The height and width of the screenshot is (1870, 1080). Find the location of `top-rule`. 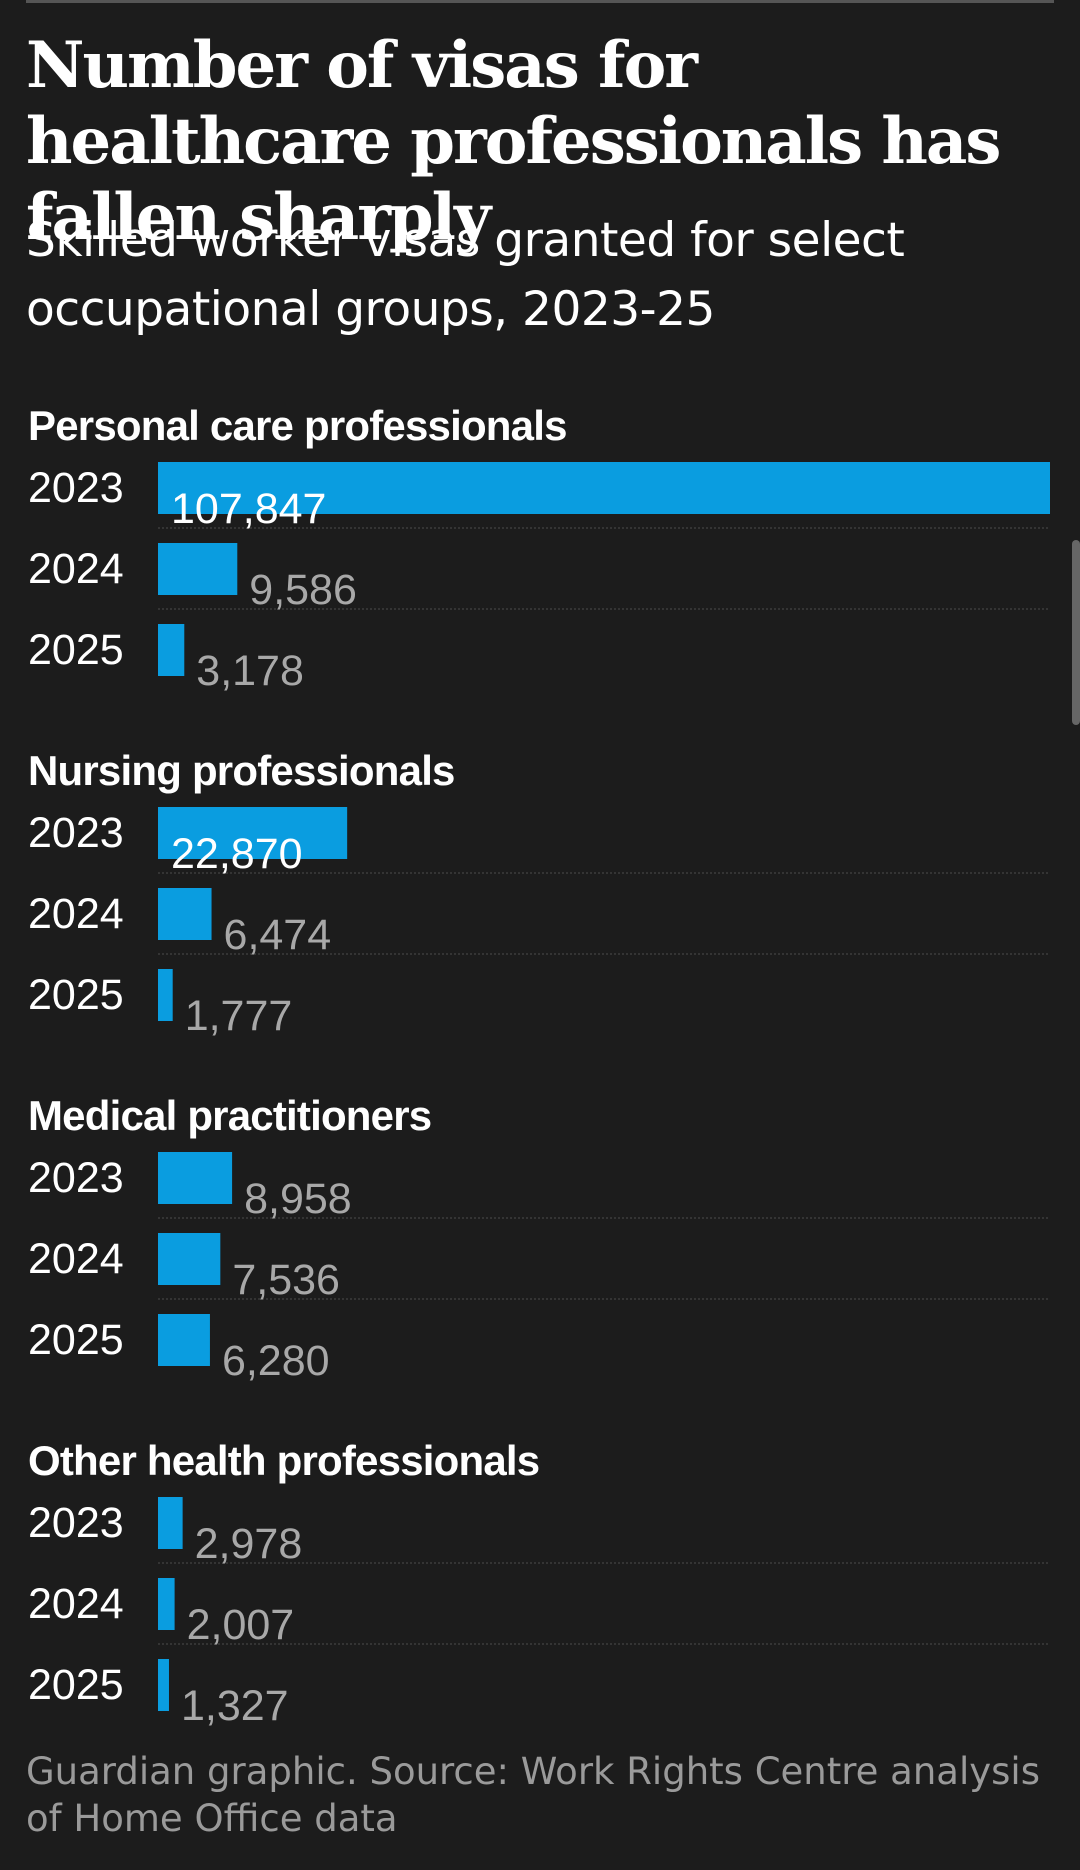

top-rule is located at coordinates (540, 1).